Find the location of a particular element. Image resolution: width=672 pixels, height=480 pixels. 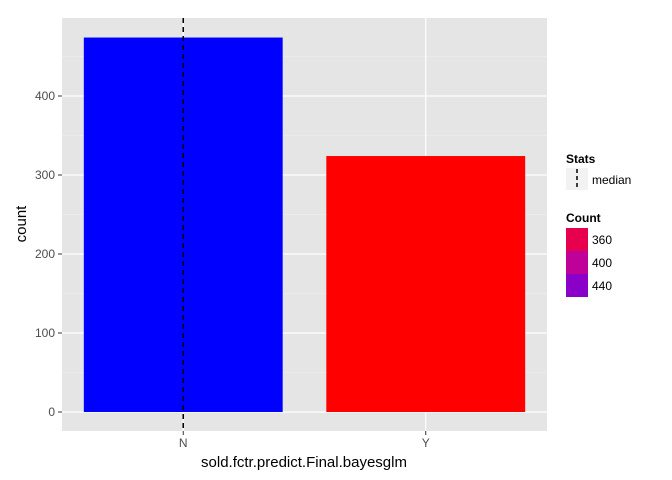

x-tick-label: Y is located at coordinates (426, 443).